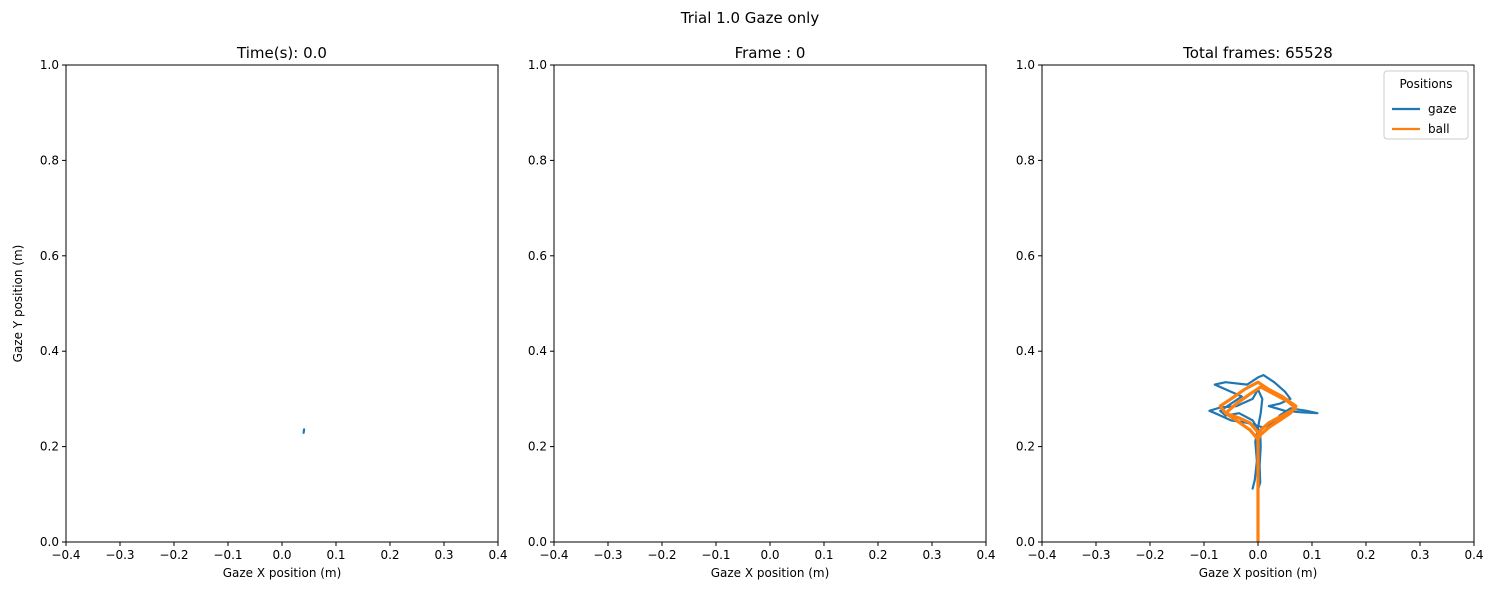  I want to click on legend-title: Positions, so click(1426, 84).